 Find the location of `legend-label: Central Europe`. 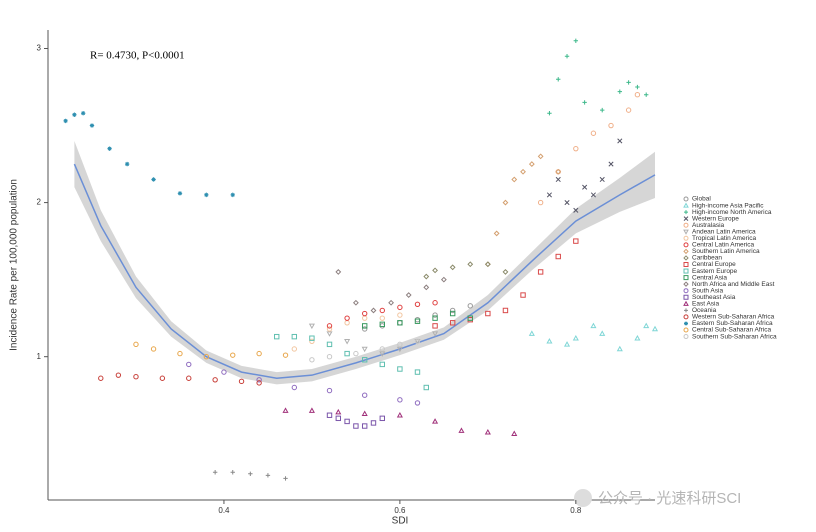

legend-label: Central Europe is located at coordinates (714, 264).